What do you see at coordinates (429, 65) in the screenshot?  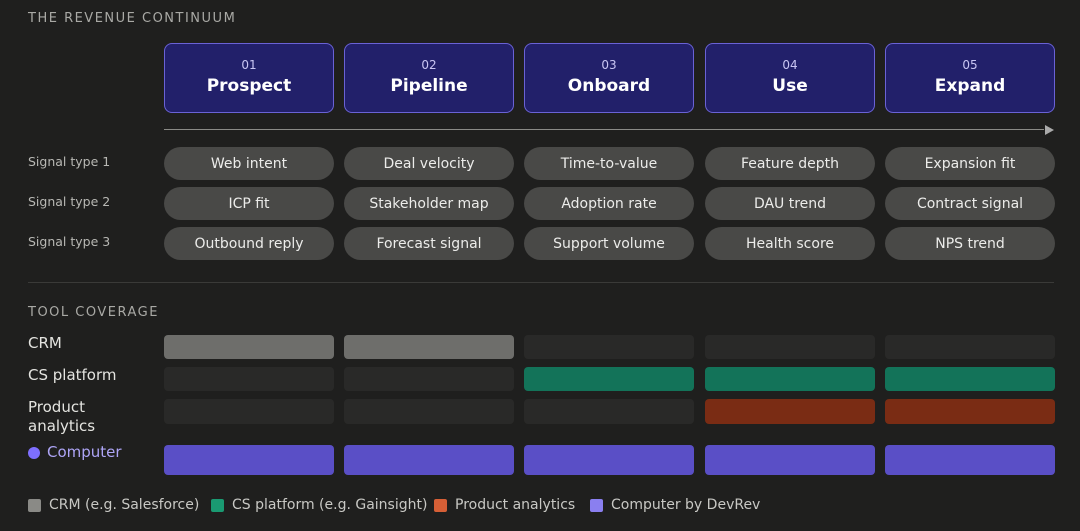 I see `stage-number: 02` at bounding box center [429, 65].